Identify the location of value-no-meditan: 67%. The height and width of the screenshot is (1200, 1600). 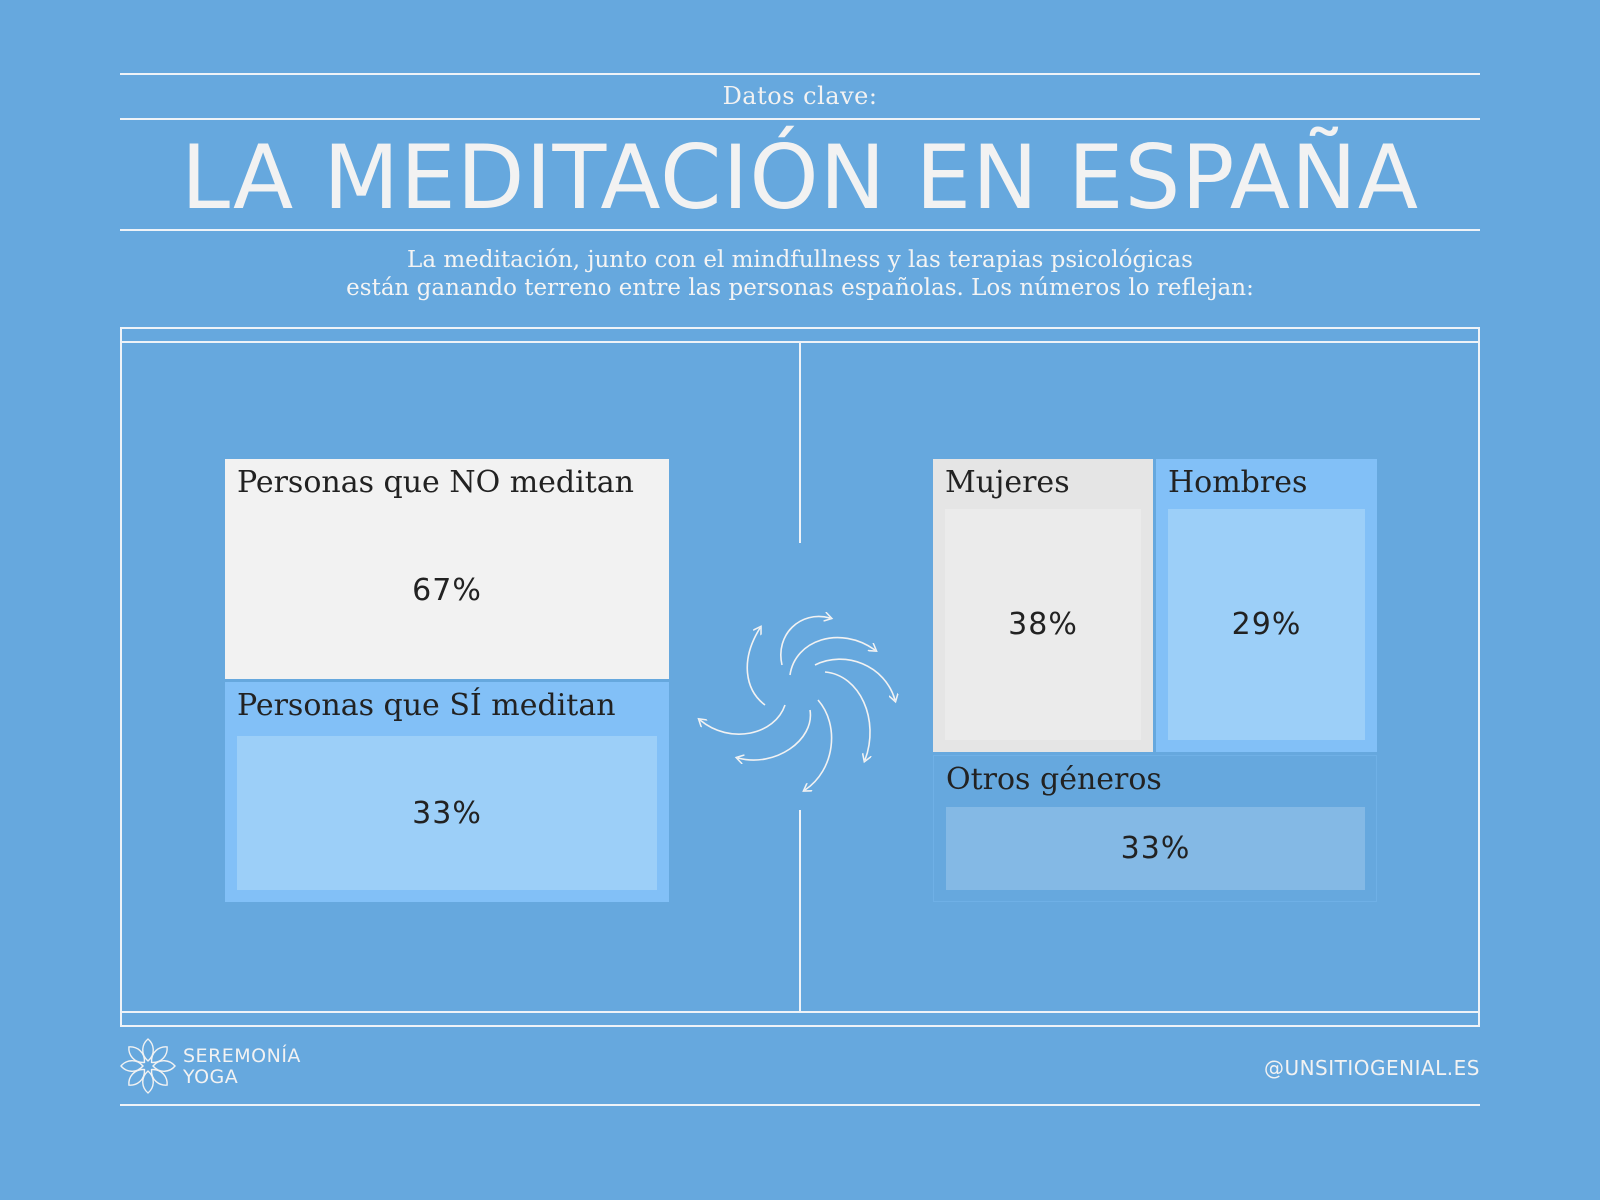
(447, 590).